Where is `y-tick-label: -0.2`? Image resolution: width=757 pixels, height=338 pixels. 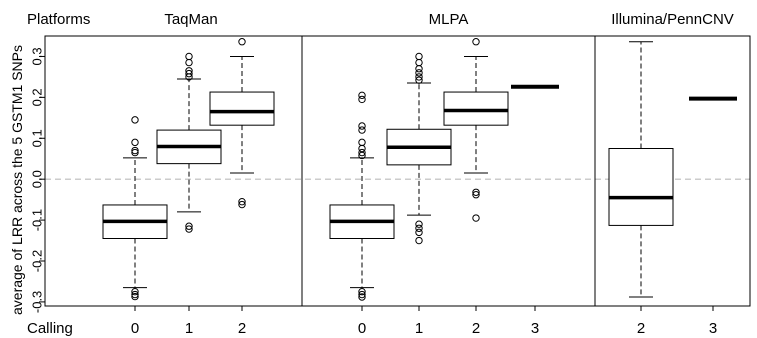 y-tick-label: -0.2 is located at coordinates (36, 261).